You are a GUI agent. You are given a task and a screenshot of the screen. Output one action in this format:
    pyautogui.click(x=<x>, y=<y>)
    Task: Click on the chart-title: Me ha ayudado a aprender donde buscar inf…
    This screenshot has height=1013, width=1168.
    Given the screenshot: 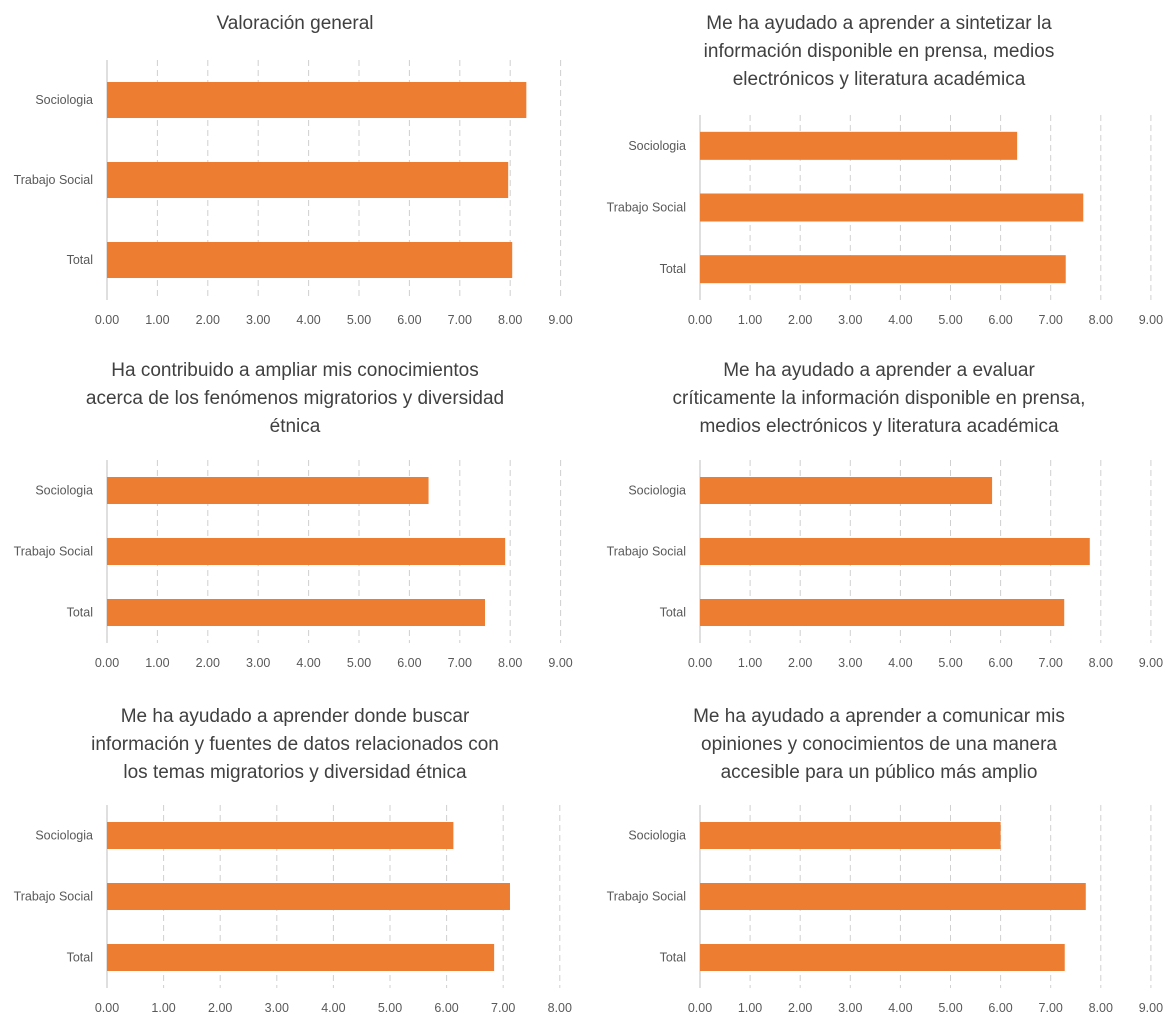 What is the action you would take?
    pyautogui.click(x=295, y=745)
    